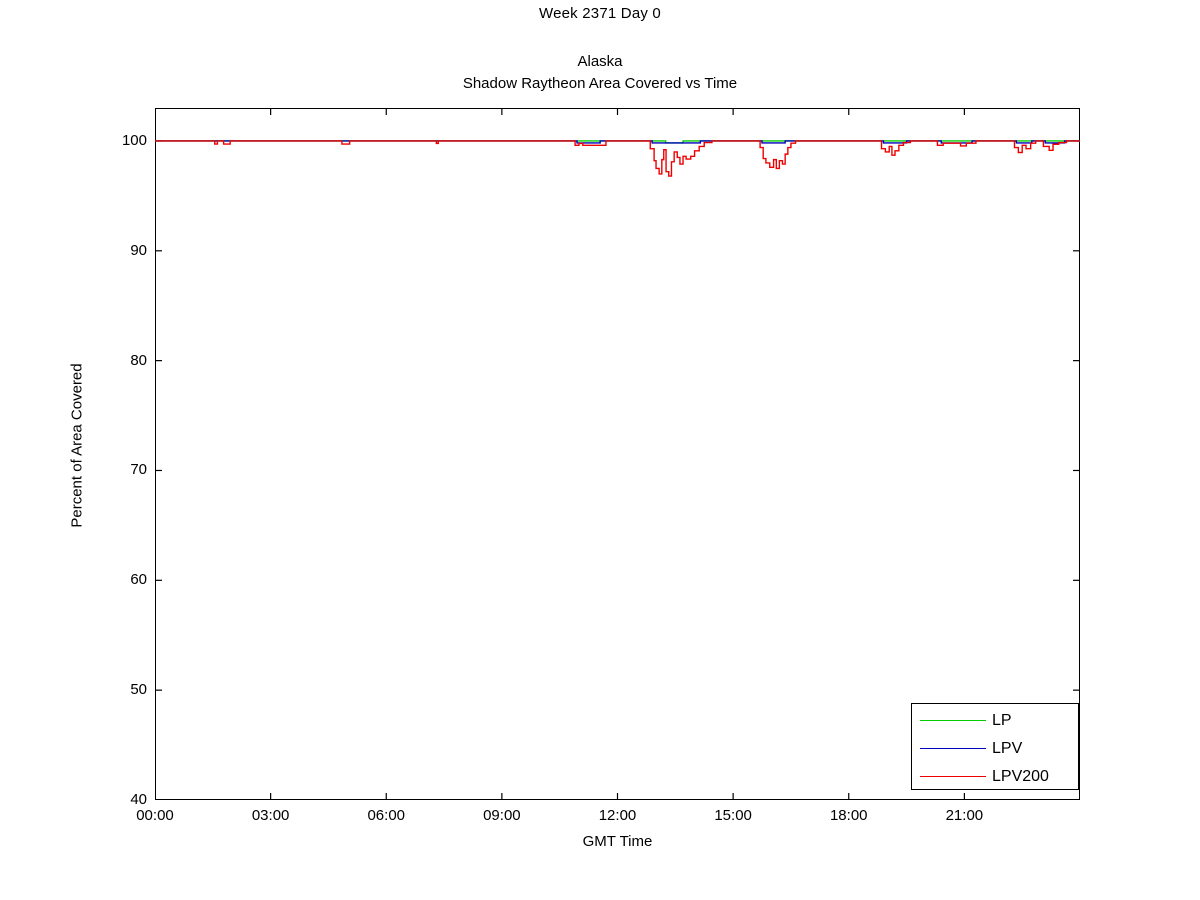 This screenshot has height=900, width=1200. What do you see at coordinates (617, 158) in the screenshot?
I see `series-line-lpv200` at bounding box center [617, 158].